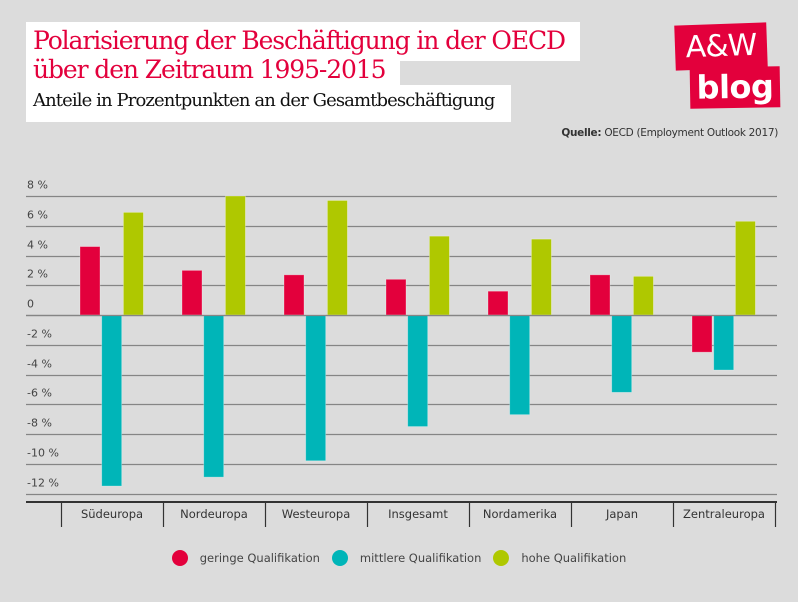 The image size is (798, 602). I want to click on source-label: Quelle:, so click(581, 133).